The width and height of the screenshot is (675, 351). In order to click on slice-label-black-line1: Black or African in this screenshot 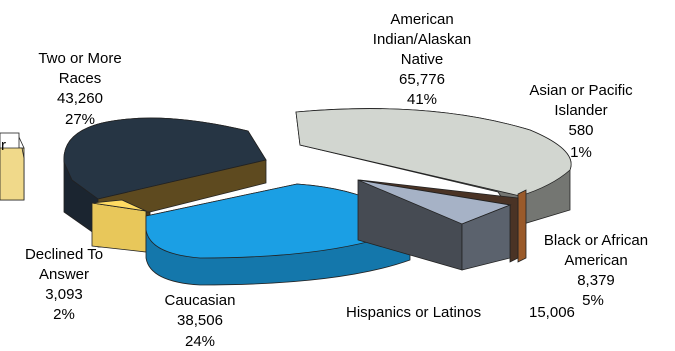, I will do `click(596, 240)`.